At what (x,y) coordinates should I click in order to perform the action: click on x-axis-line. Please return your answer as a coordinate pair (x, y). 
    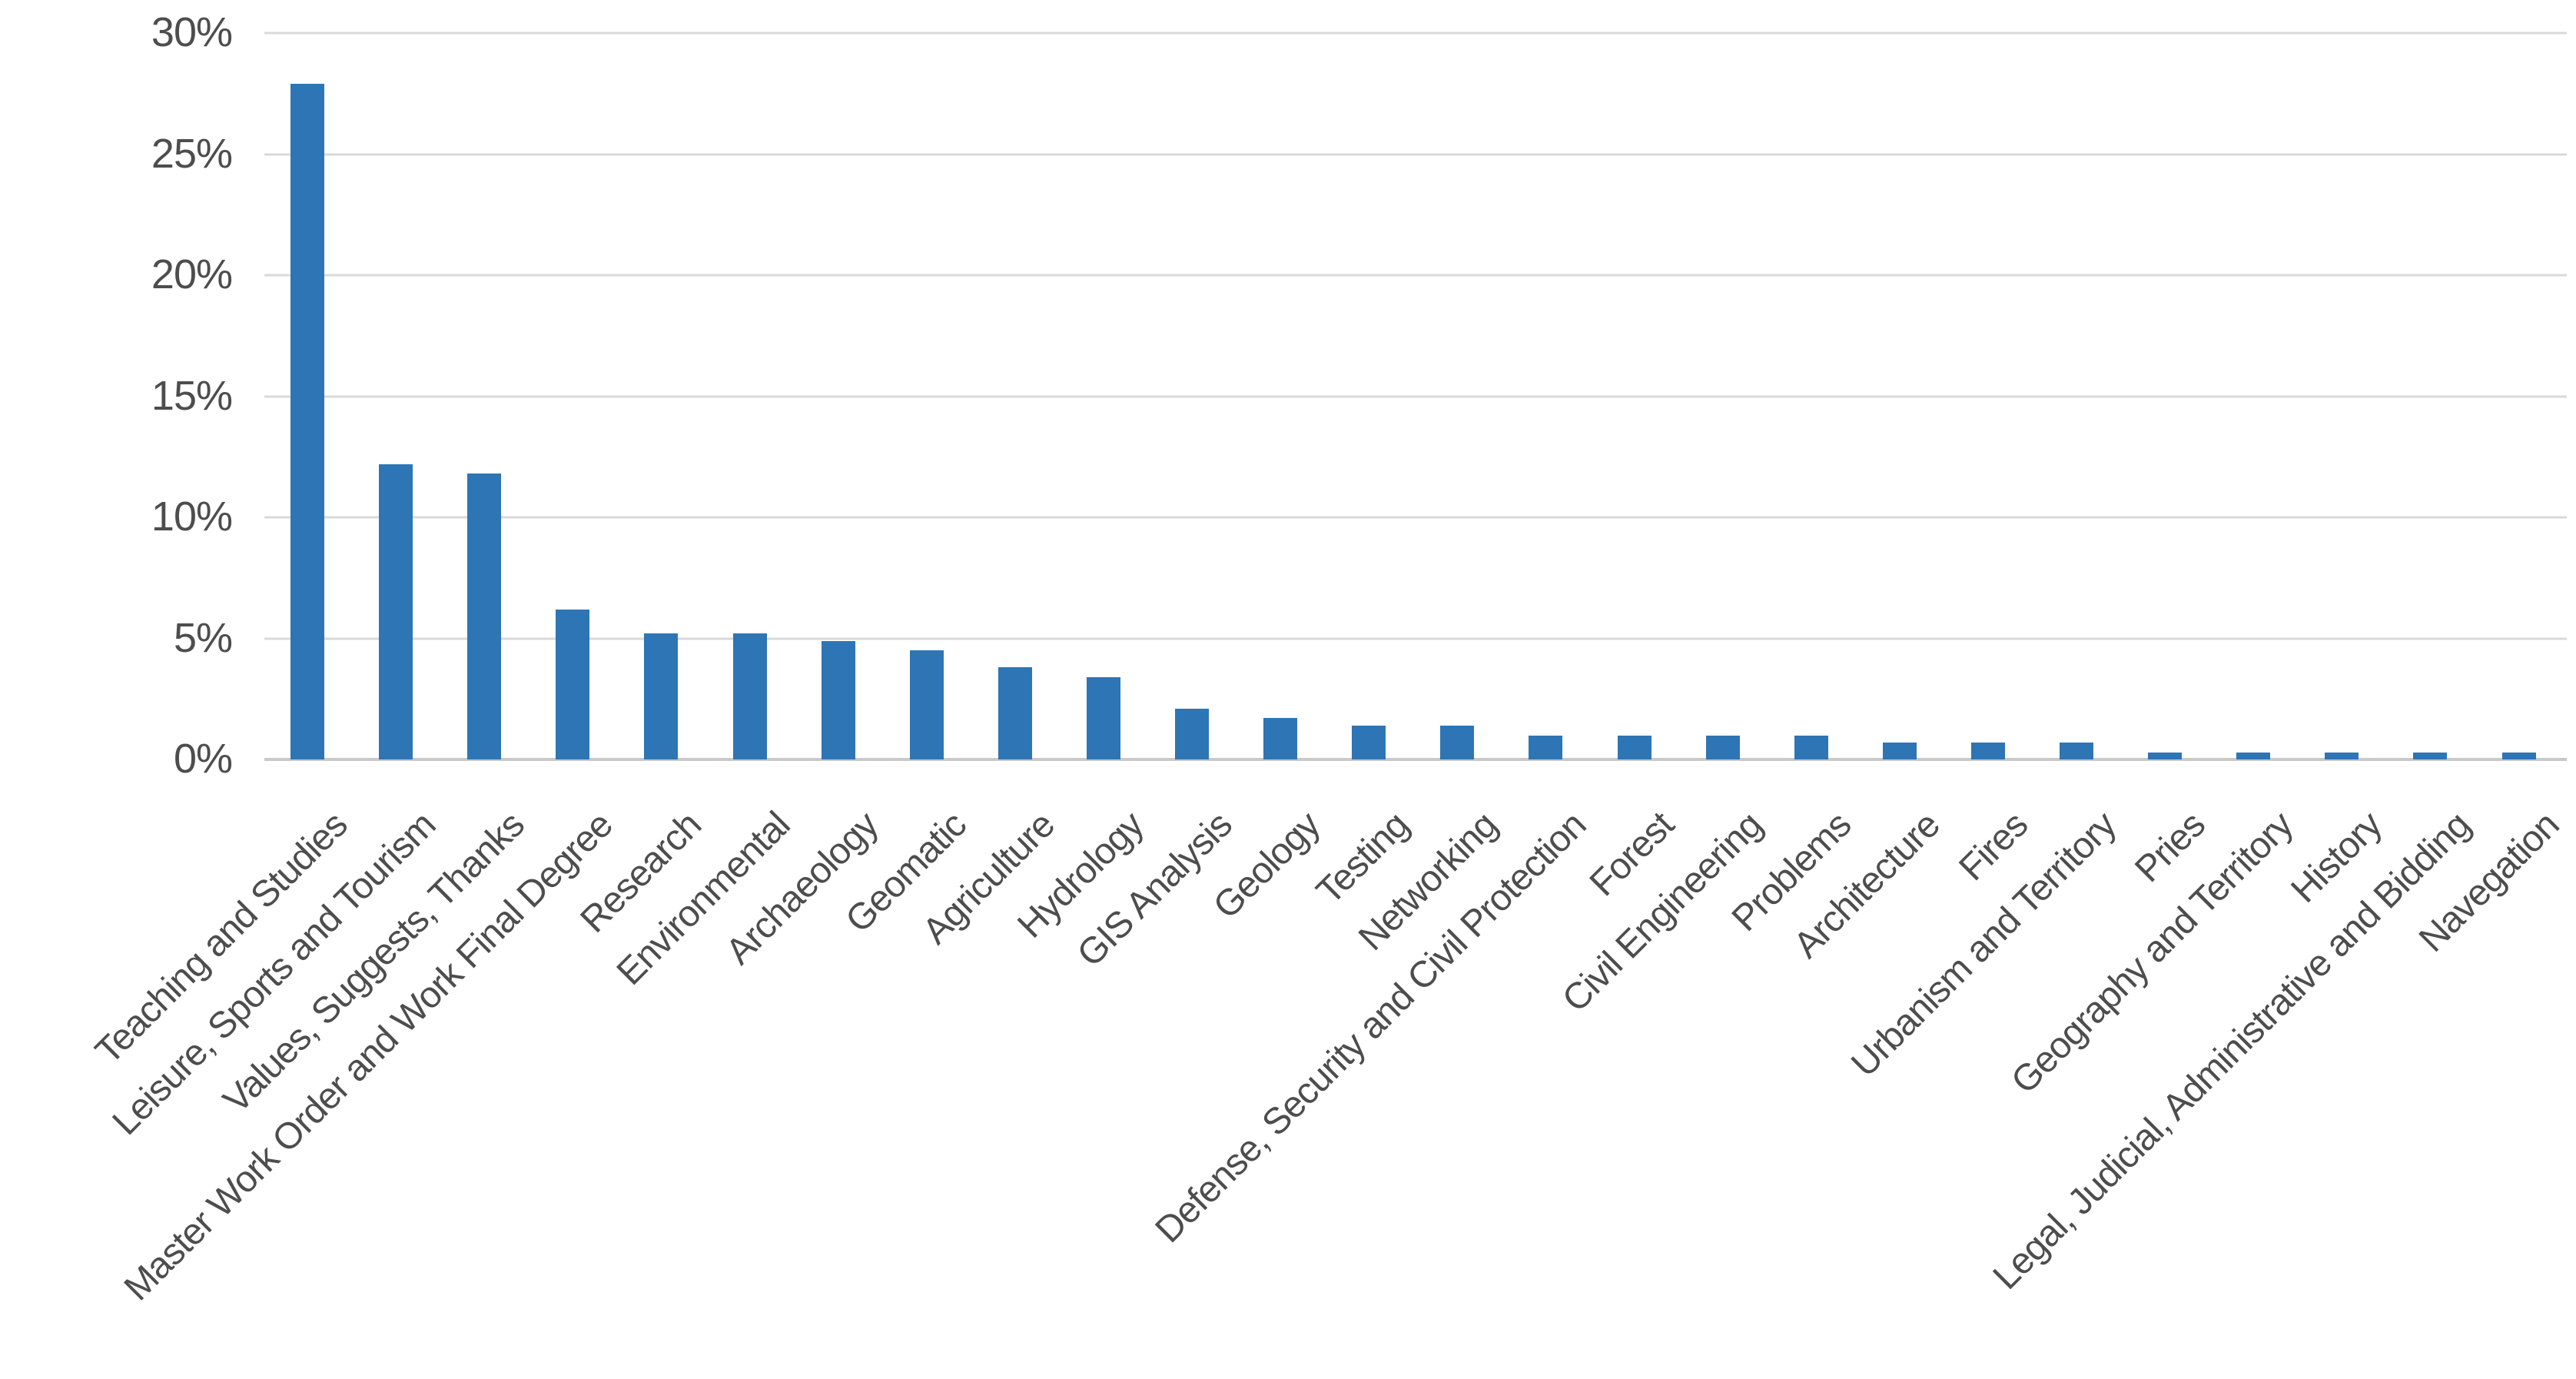
    Looking at the image, I should click on (1415, 759).